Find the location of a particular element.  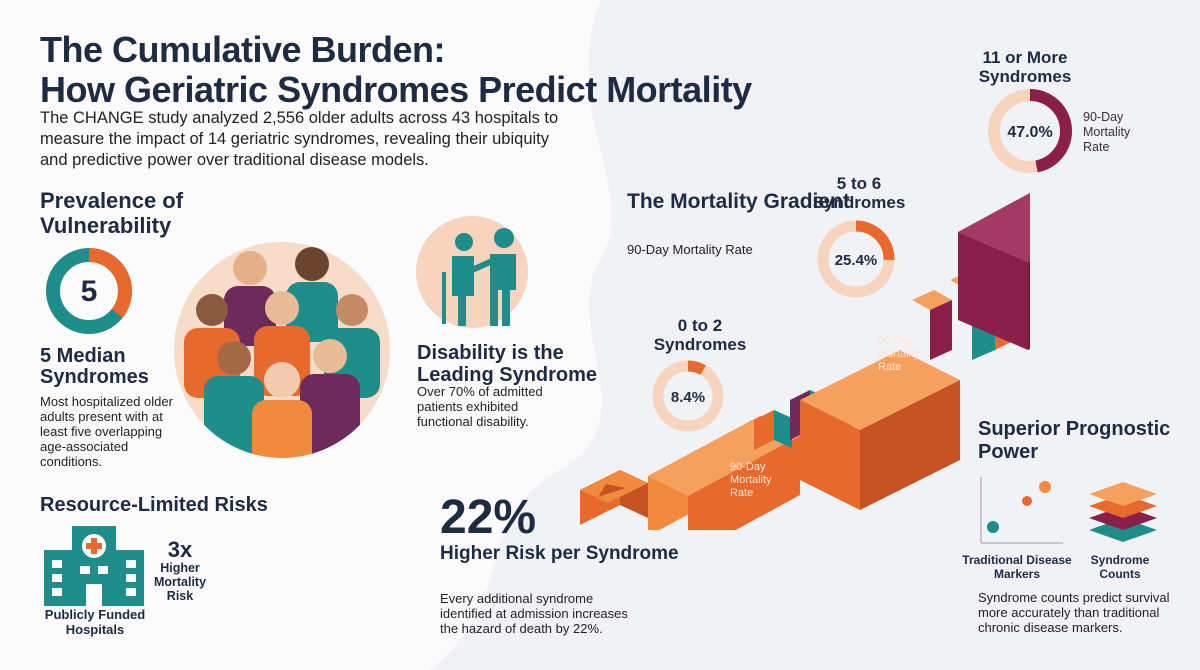

gradient-title: The Mortality Gradient is located at coordinates (738, 201).